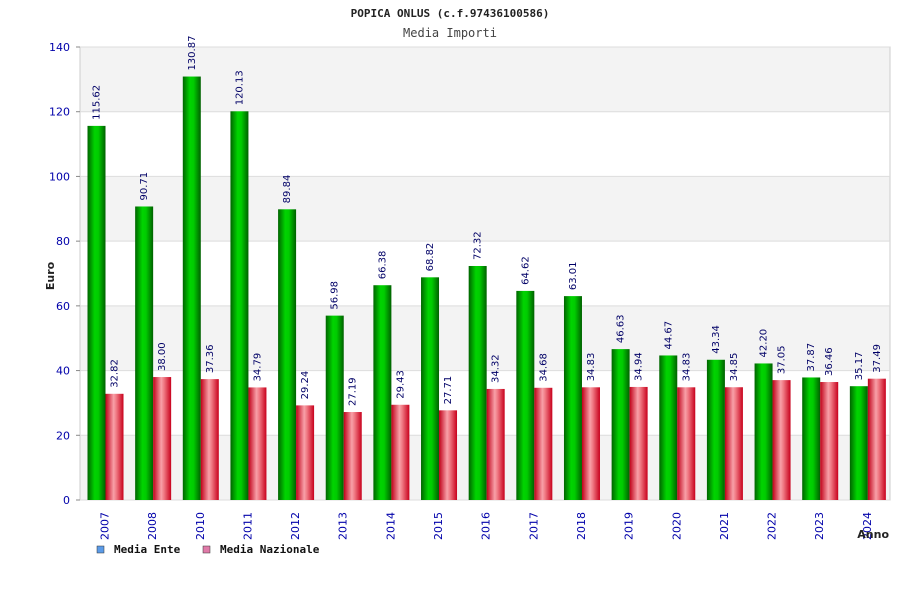 The height and width of the screenshot is (600, 900). Describe the element at coordinates (438, 526) in the screenshot. I see `x-tick-label: 2015` at that location.